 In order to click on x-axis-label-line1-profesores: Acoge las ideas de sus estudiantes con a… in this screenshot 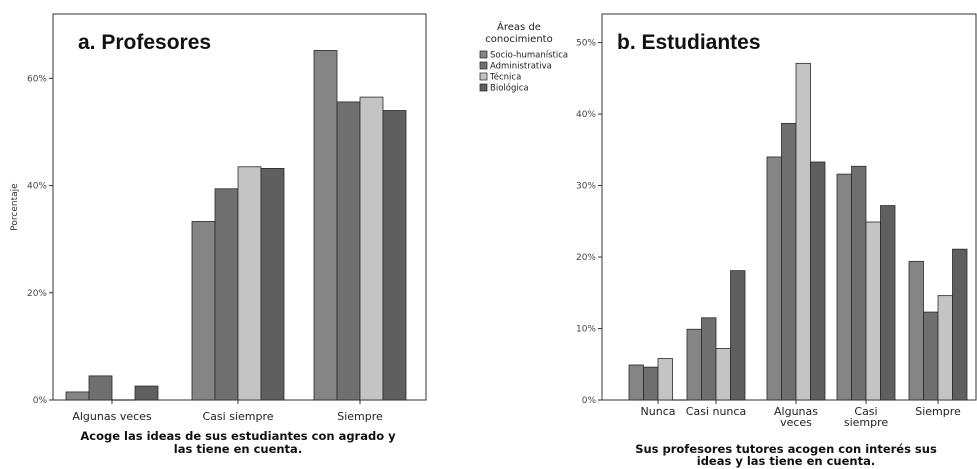, I will do `click(238, 436)`.